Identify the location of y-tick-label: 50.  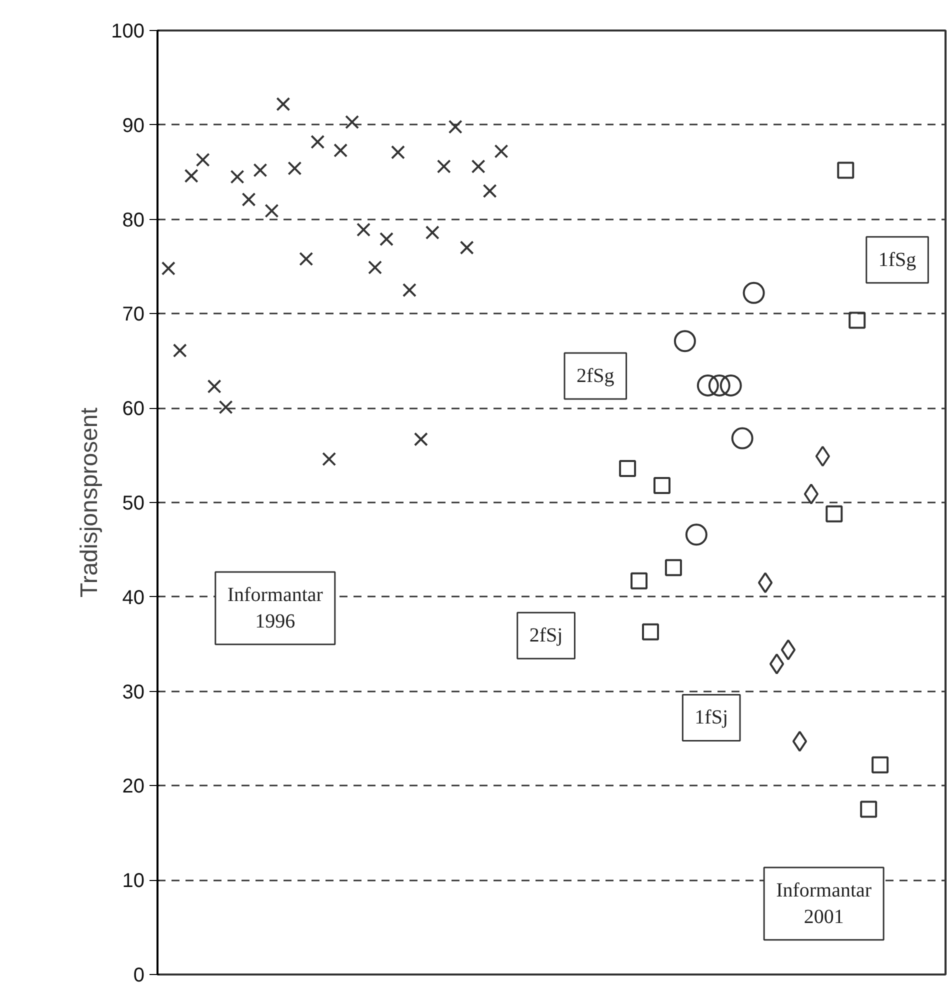
(133, 503).